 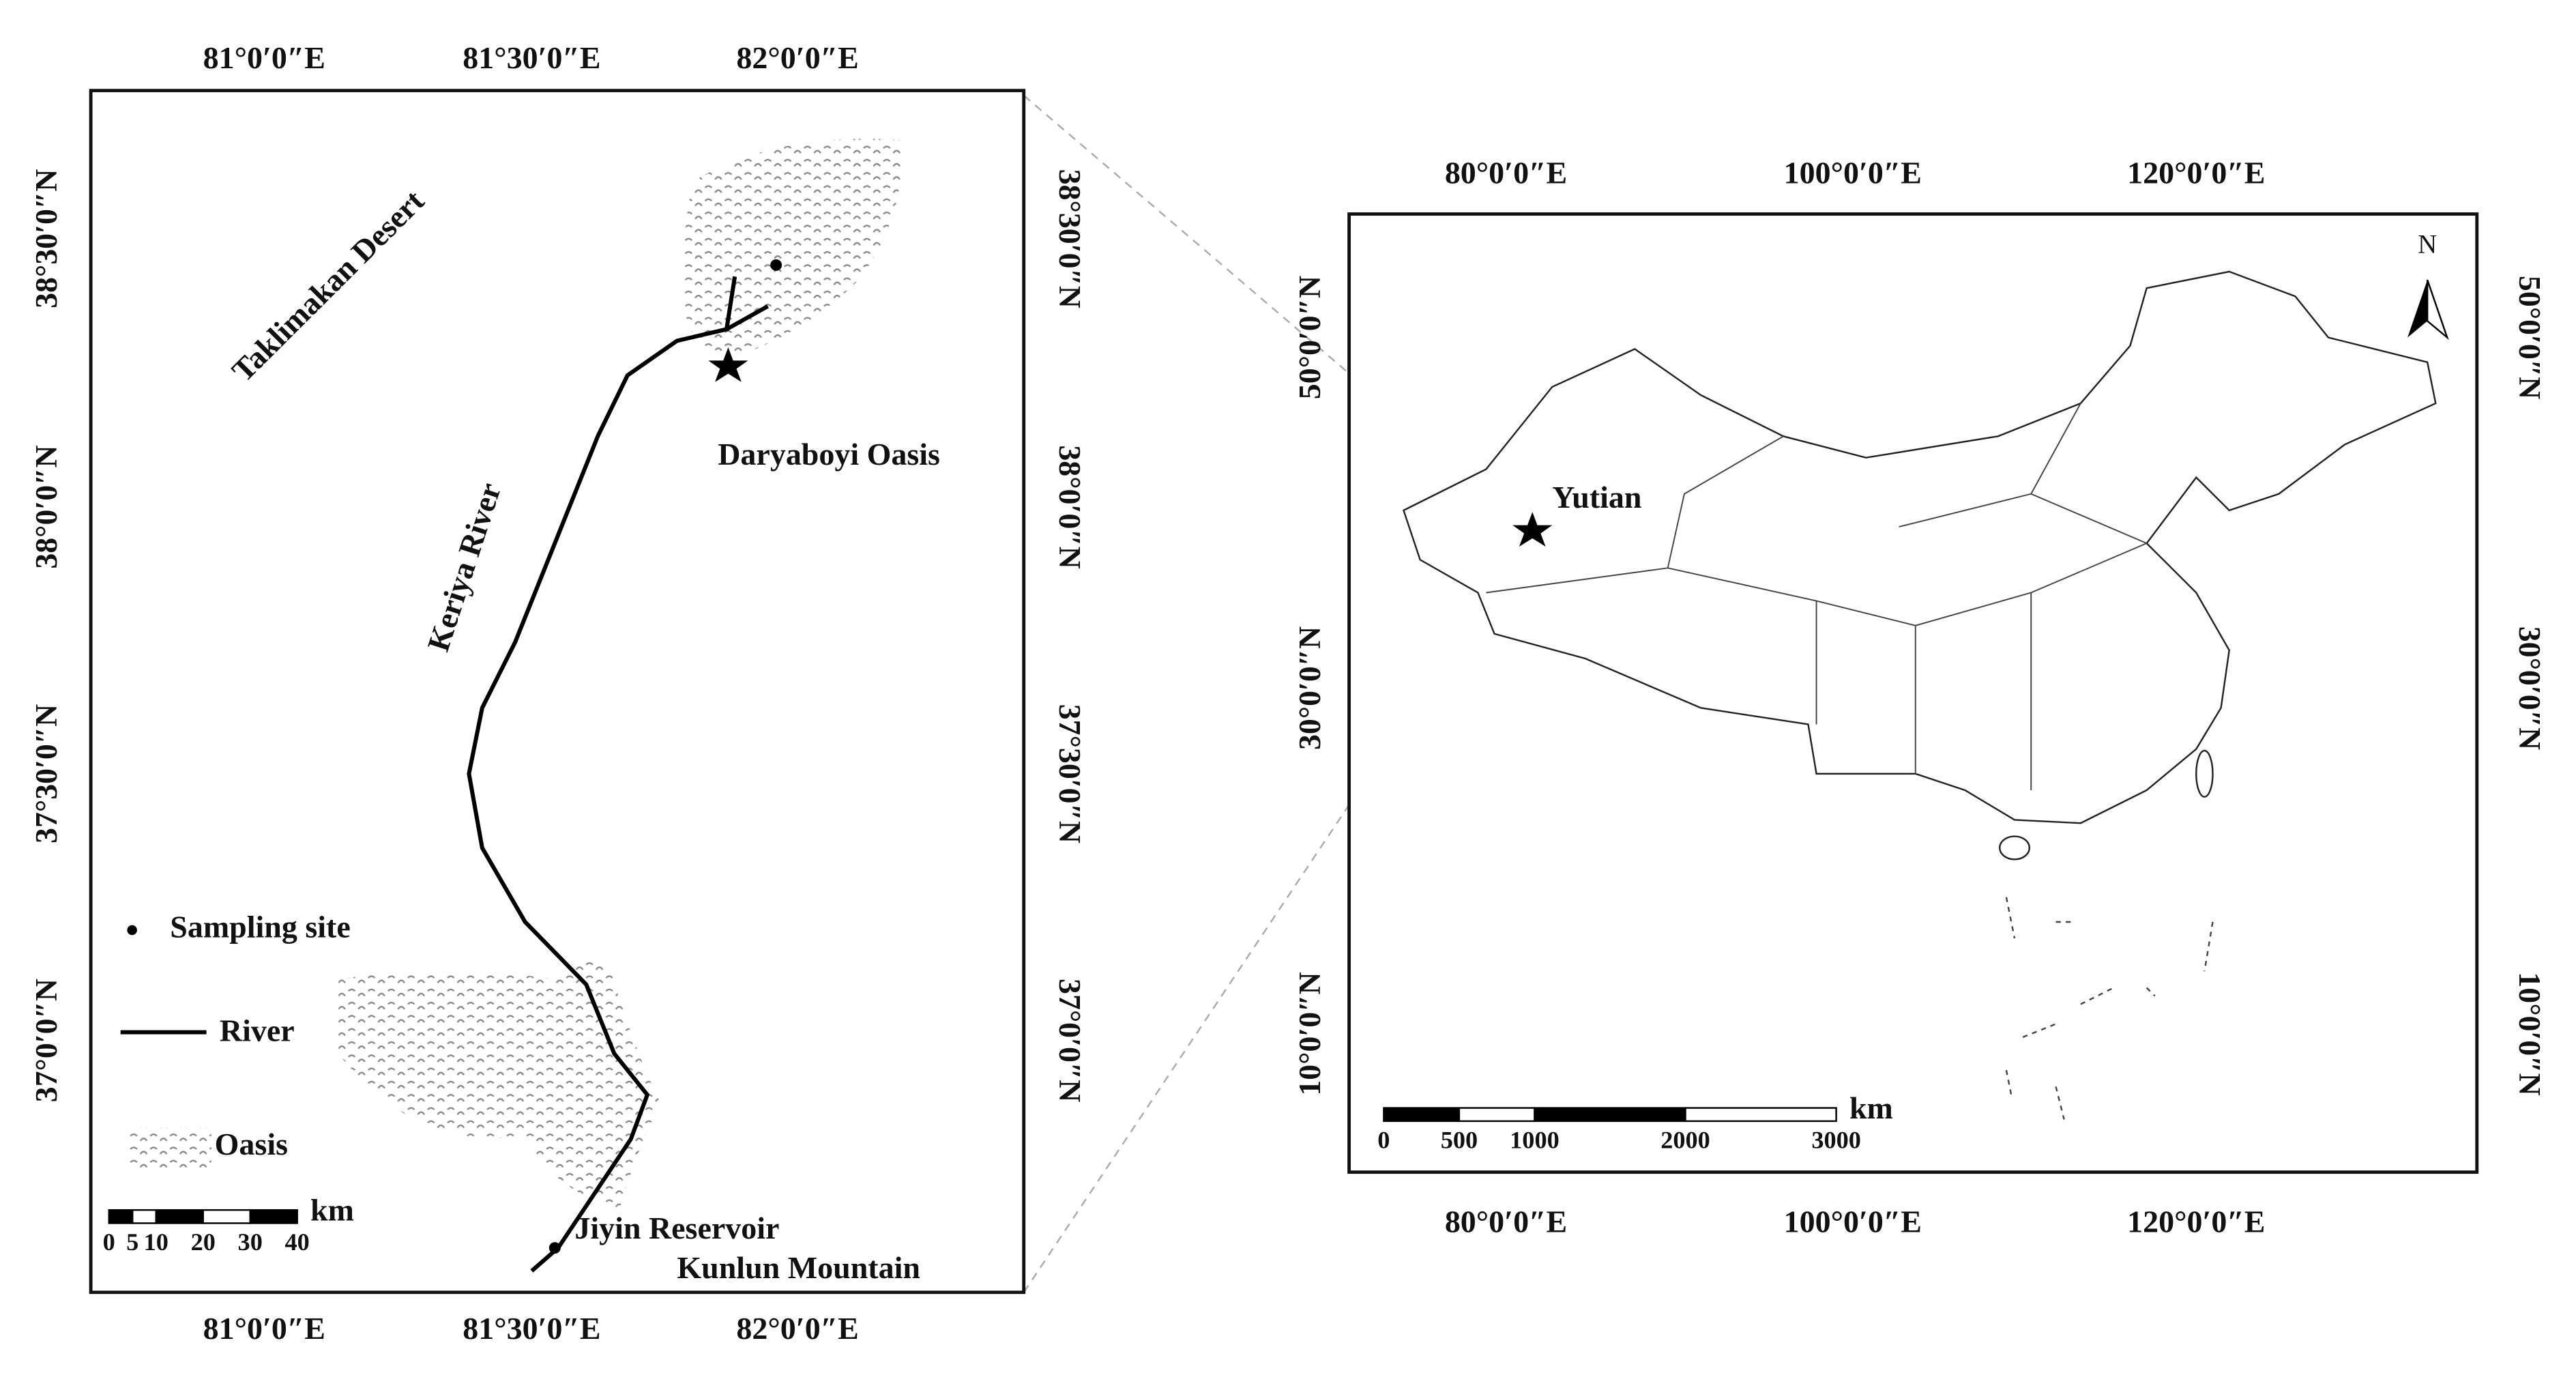 What do you see at coordinates (2109, 1009) in the screenshot?
I see `islands` at bounding box center [2109, 1009].